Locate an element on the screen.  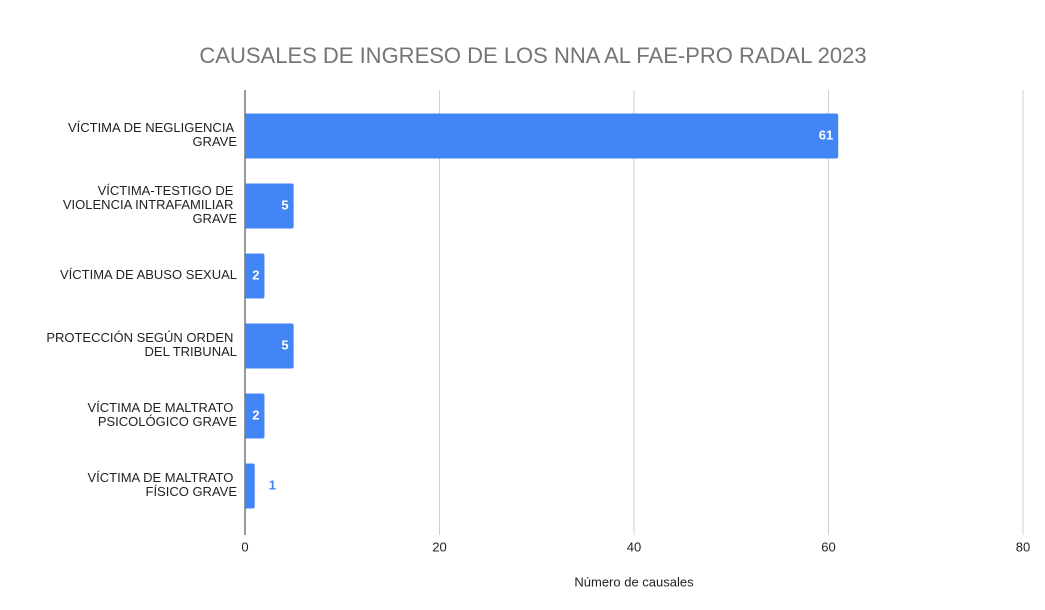
x-tick-label: 80 is located at coordinates (1023, 546).